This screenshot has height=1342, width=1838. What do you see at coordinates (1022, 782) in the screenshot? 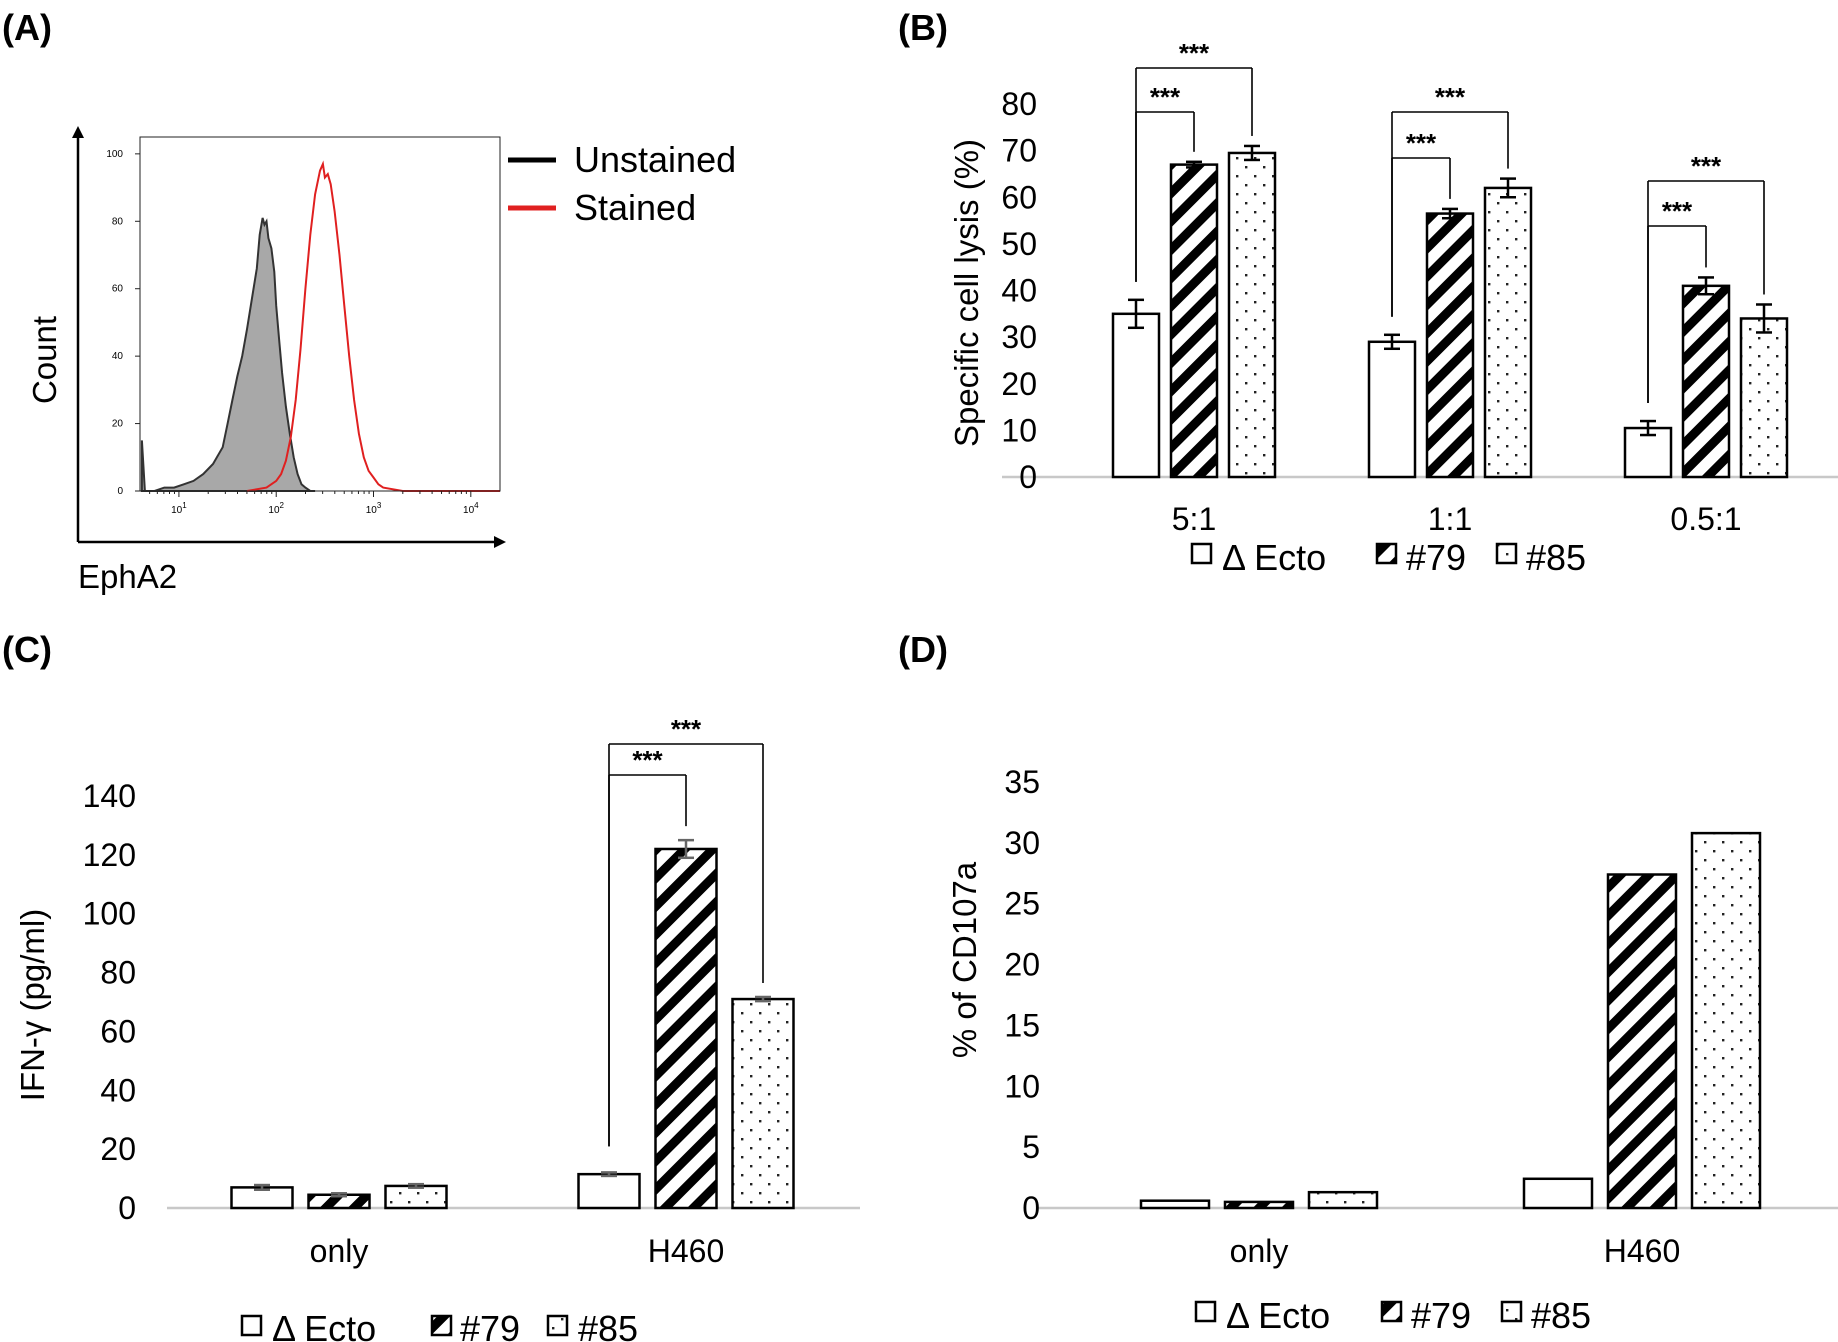
I see `y-tick-label: 35` at bounding box center [1022, 782].